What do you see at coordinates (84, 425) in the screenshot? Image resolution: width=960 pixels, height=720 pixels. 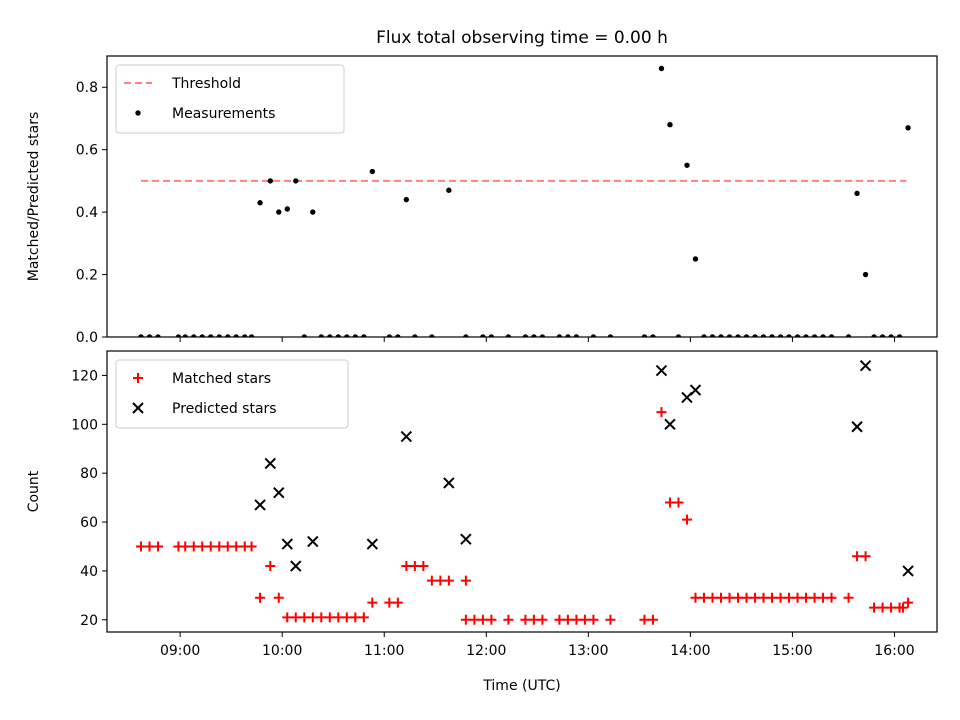 I see `y-tick-label: 100` at bounding box center [84, 425].